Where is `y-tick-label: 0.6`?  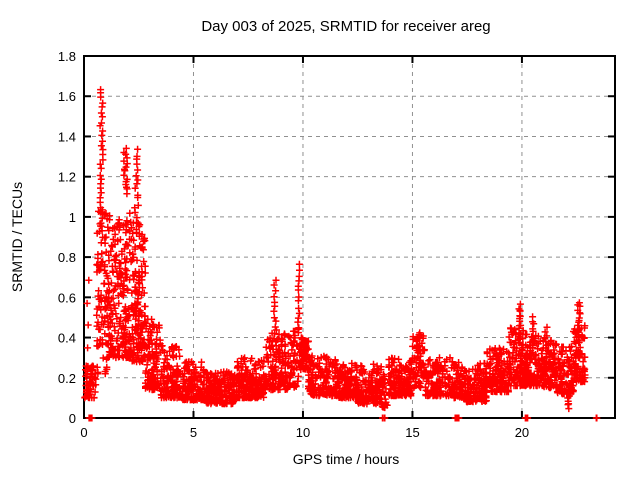 y-tick-label: 0.6 is located at coordinates (67, 297).